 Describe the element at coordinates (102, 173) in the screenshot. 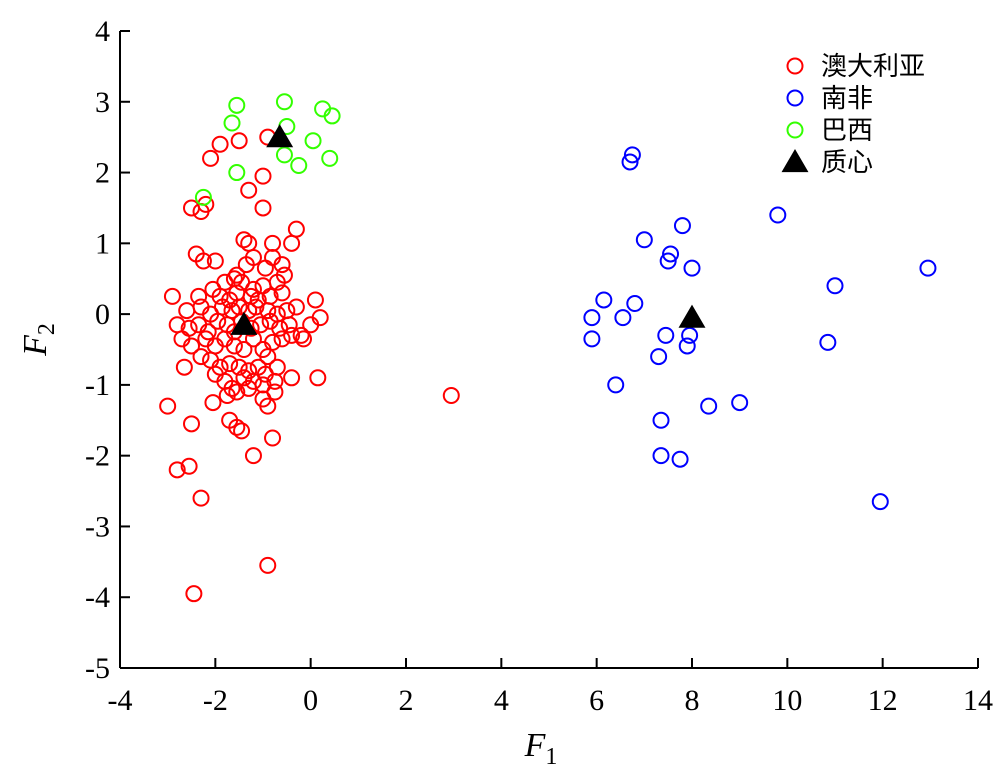

I see `y-tick-label: 2` at that location.